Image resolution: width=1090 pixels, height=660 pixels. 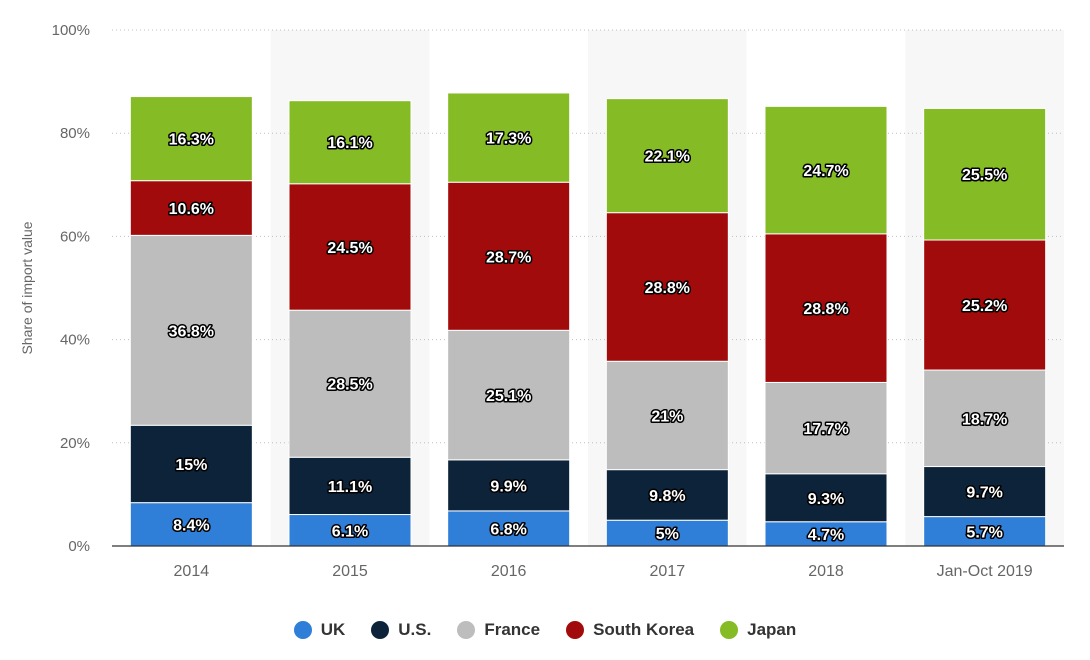 I want to click on data-label: 25.5%, so click(x=984, y=175).